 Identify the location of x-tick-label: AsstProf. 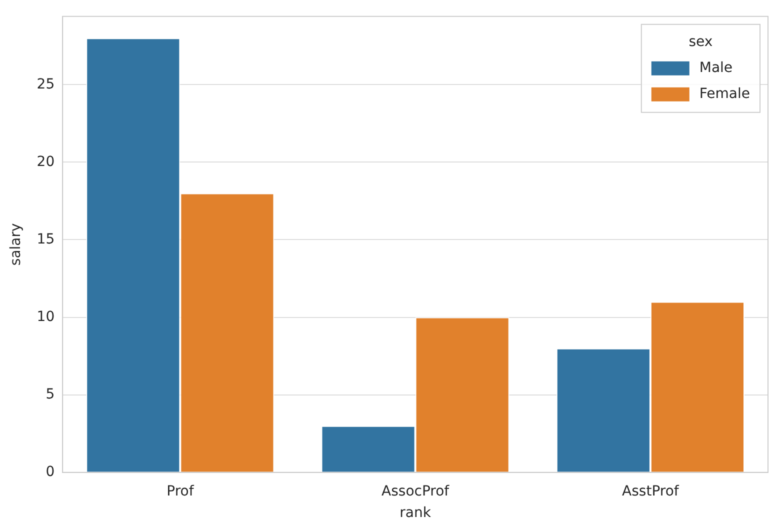
(651, 491).